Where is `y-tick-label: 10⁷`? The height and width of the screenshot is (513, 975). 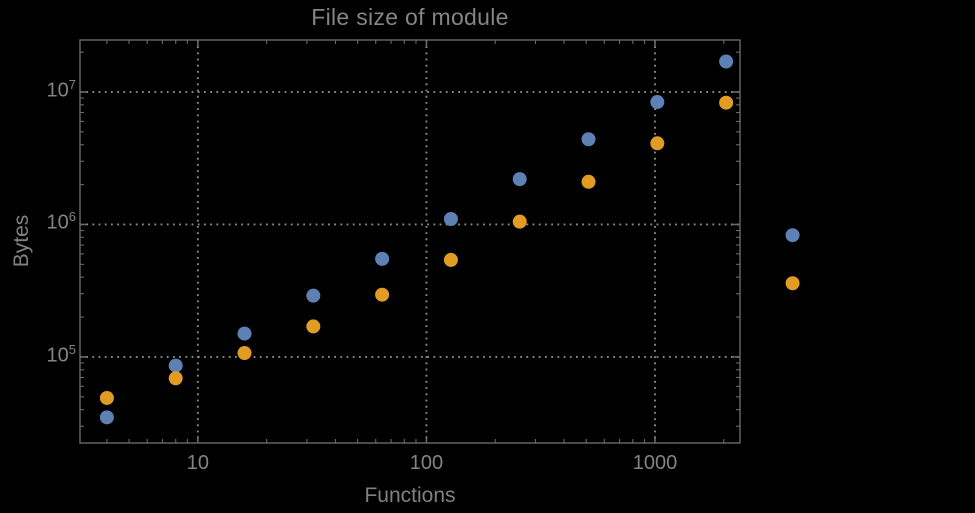
y-tick-label: 10⁷ is located at coordinates (61, 89).